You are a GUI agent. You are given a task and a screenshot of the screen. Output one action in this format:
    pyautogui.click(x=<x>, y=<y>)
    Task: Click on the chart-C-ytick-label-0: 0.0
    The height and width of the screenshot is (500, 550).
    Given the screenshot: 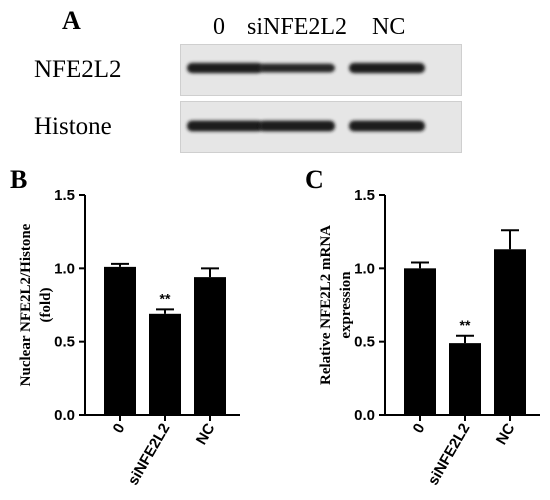 What is the action you would take?
    pyautogui.click(x=364, y=415)
    